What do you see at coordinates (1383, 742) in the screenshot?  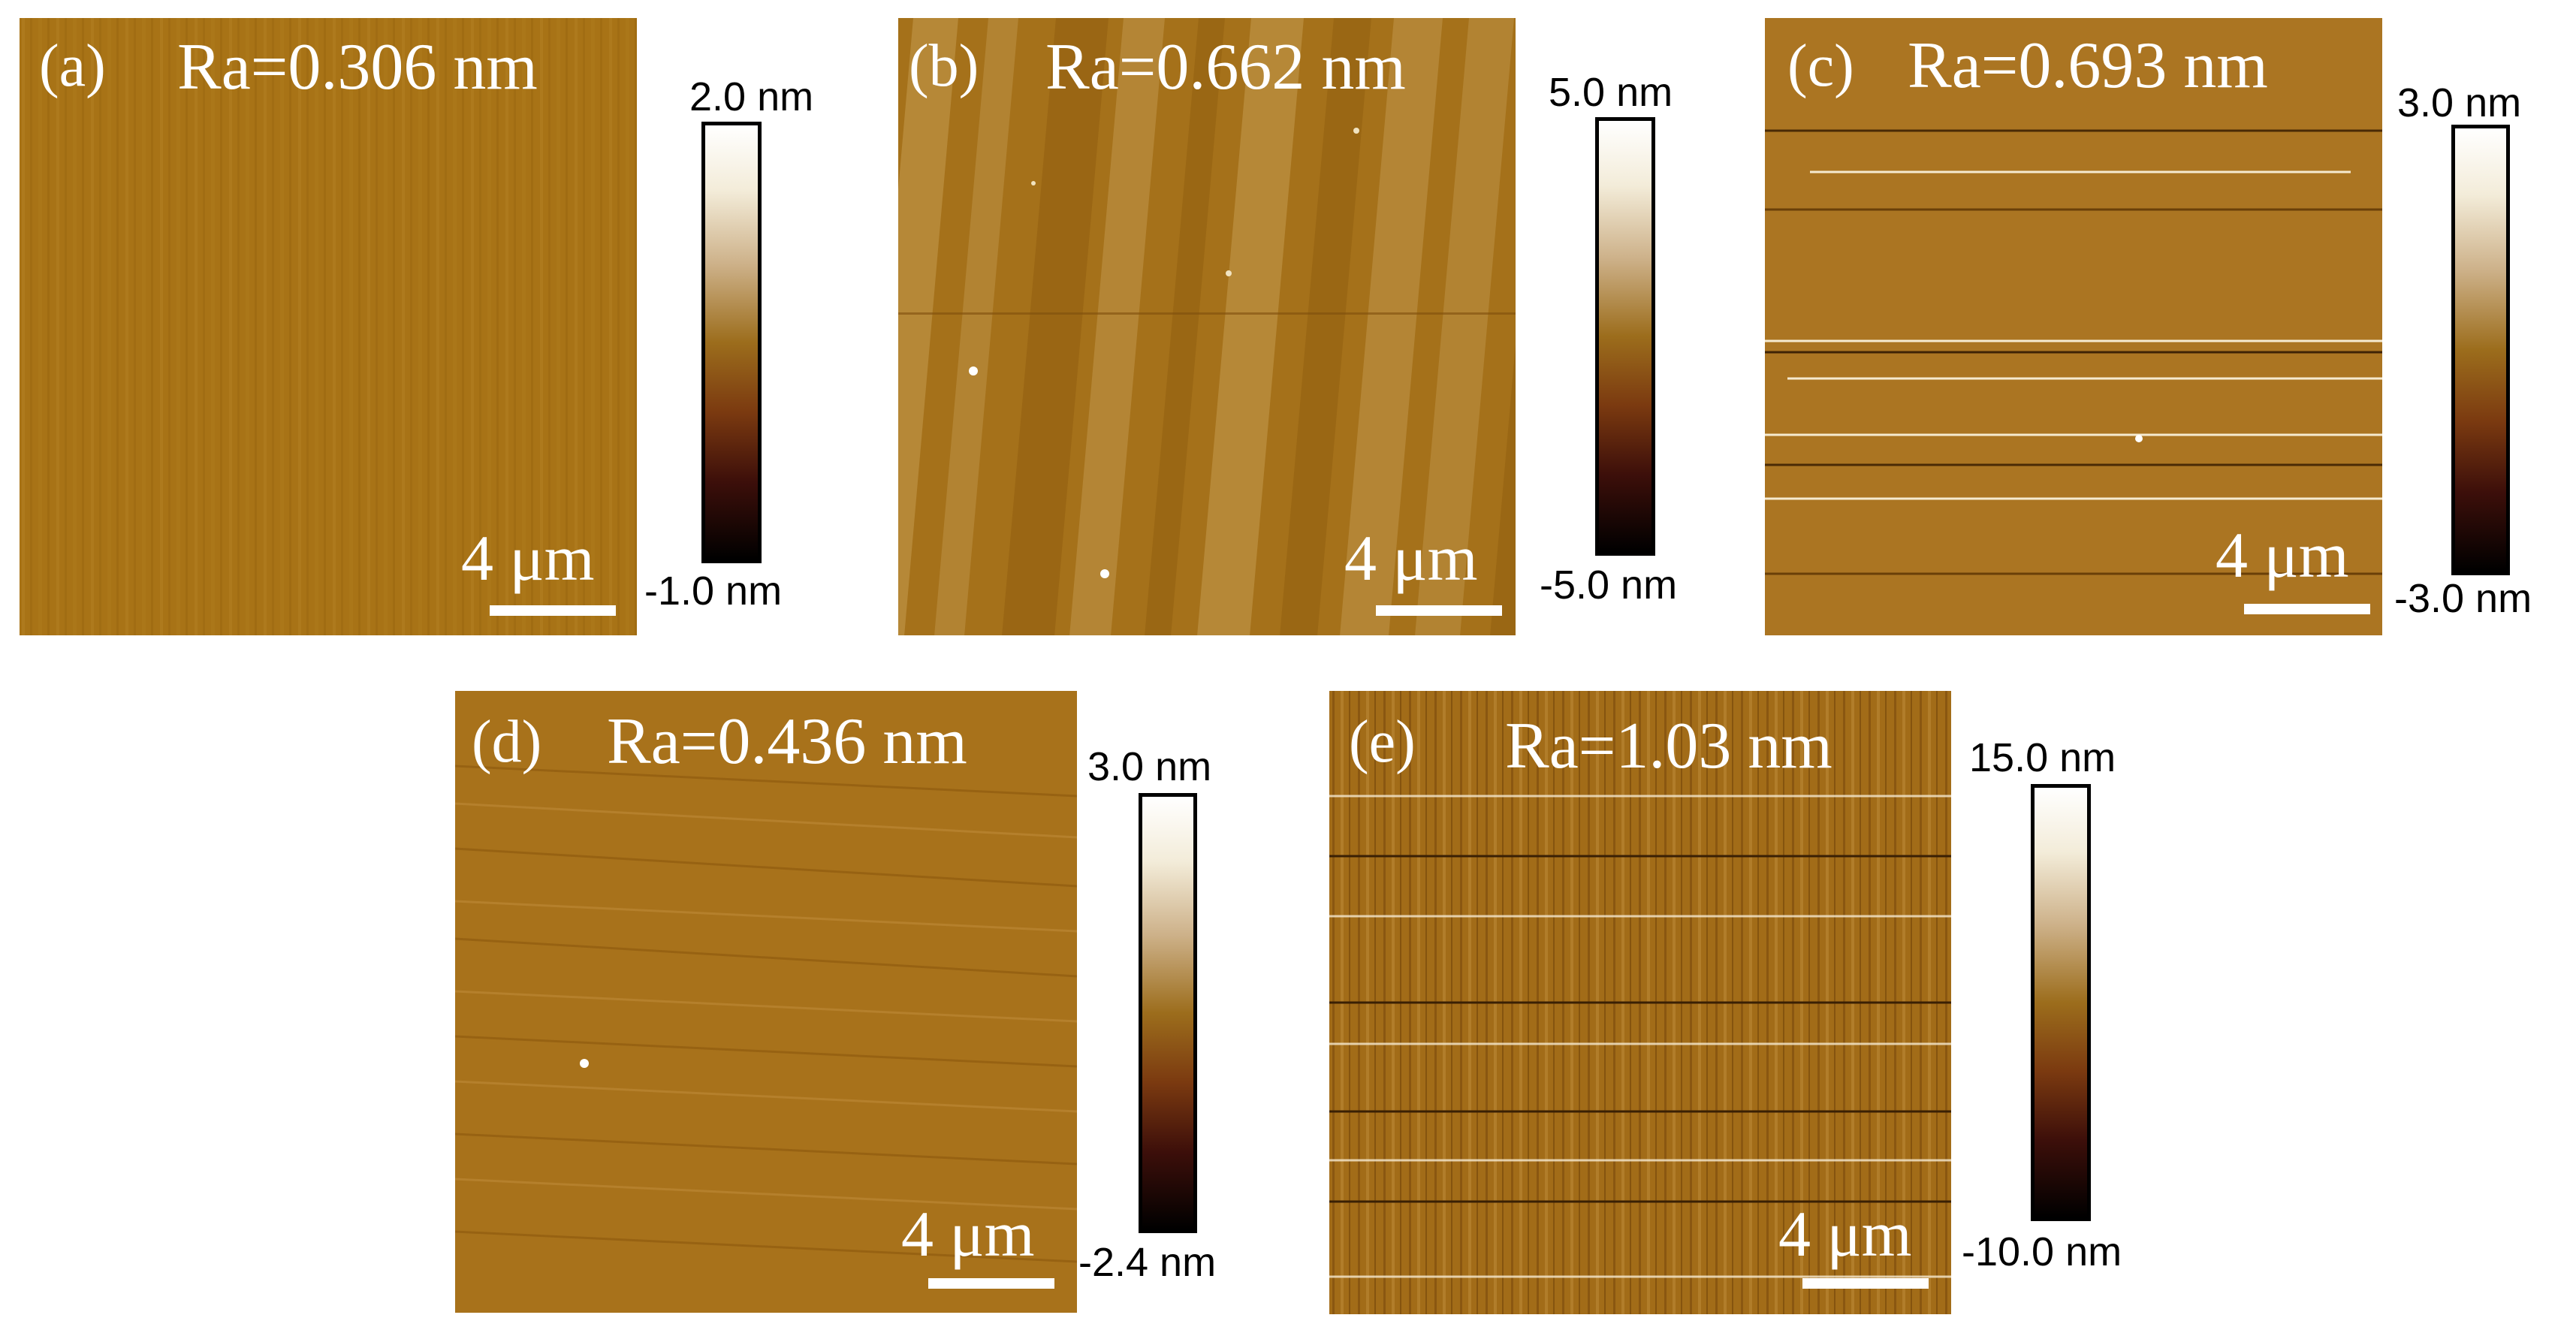 I see `panel-label-e: (e)` at bounding box center [1383, 742].